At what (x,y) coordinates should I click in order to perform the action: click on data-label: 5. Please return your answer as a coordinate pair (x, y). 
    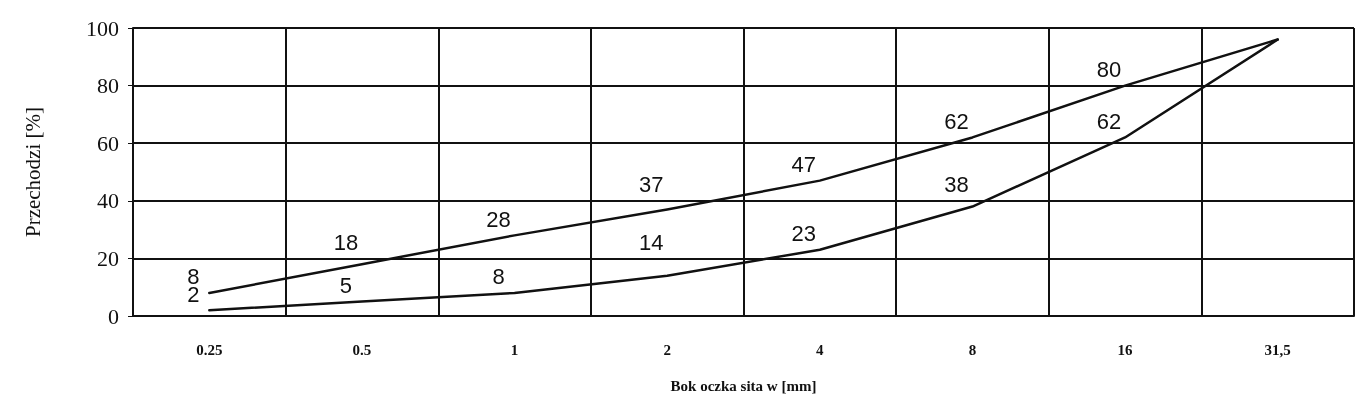
    Looking at the image, I should click on (346, 286).